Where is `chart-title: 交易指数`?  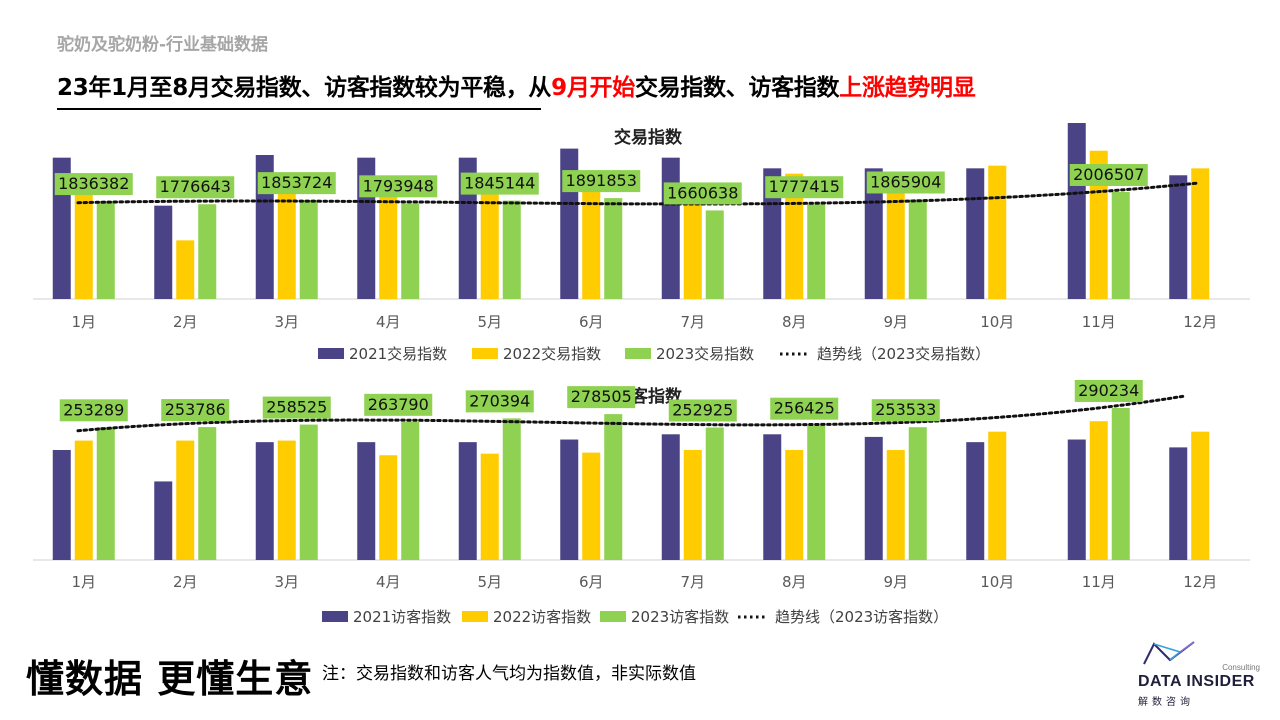 chart-title: 交易指数 is located at coordinates (648, 137).